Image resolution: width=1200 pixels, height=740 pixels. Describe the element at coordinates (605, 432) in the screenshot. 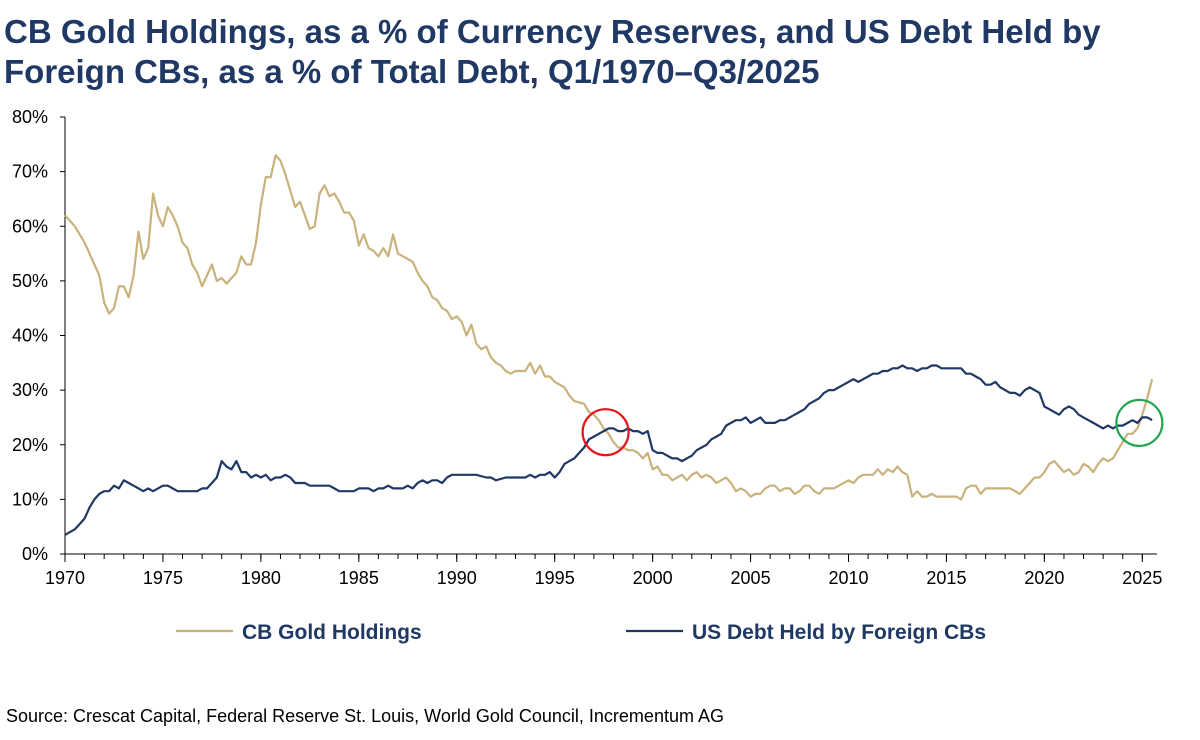

I see `crossover-circle-red` at that location.